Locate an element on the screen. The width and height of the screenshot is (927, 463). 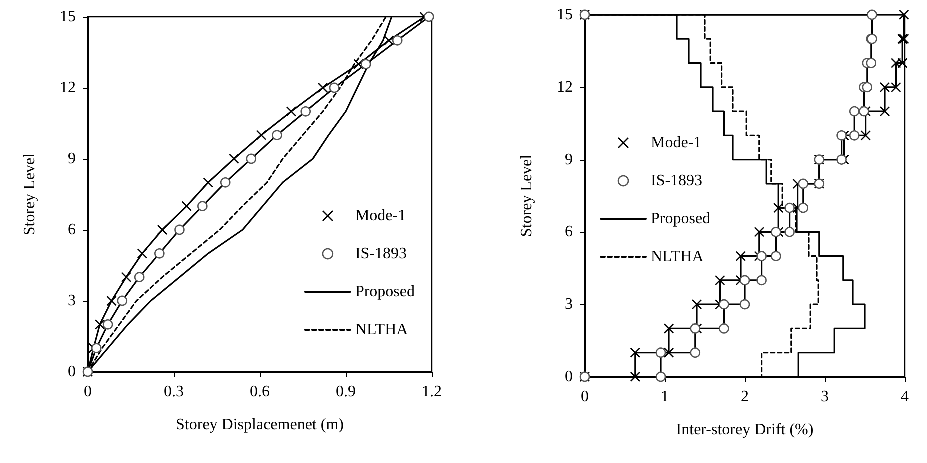
x-tick-label: 0.9 is located at coordinates (346, 392).